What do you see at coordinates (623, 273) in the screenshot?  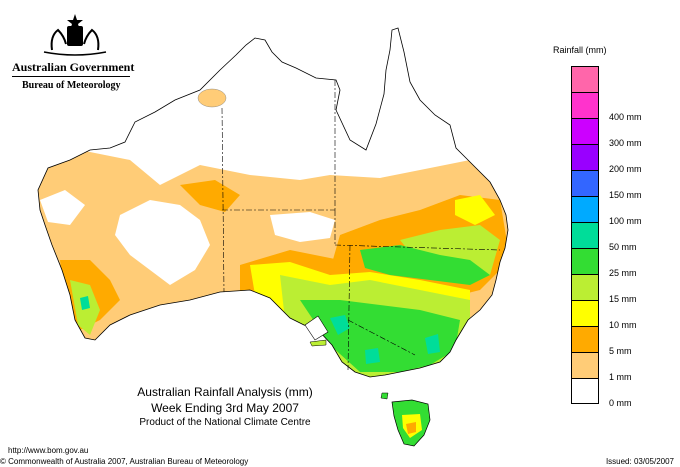 I see `legend-label: 25 mm` at bounding box center [623, 273].